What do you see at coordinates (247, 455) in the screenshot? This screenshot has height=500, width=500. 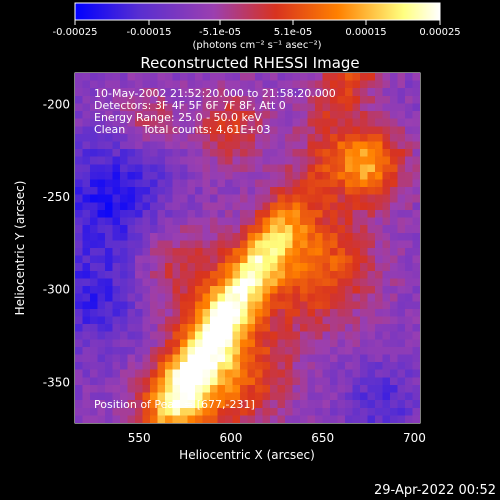 I see `x-axis-label: Heliocentric X (arcsec)` at bounding box center [247, 455].